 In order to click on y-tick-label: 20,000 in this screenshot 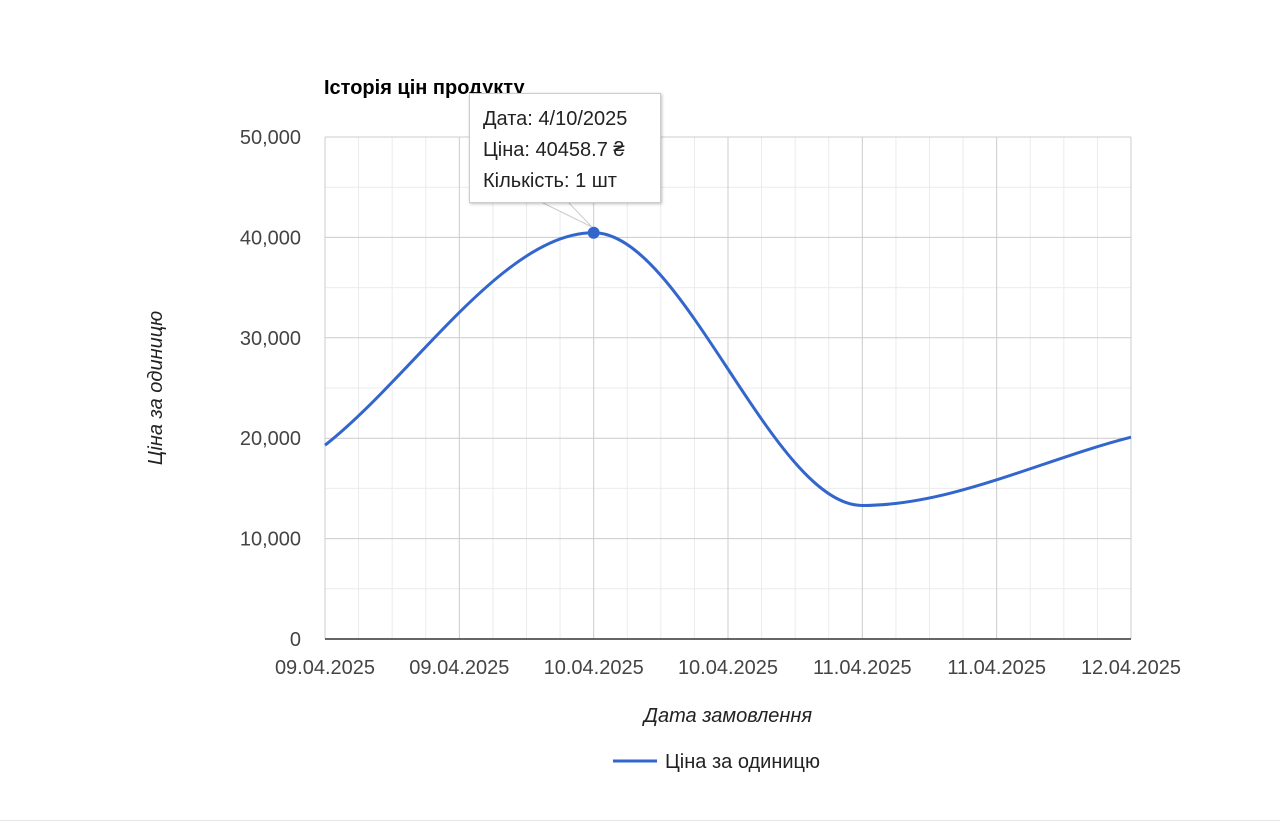, I will do `click(270, 439)`.